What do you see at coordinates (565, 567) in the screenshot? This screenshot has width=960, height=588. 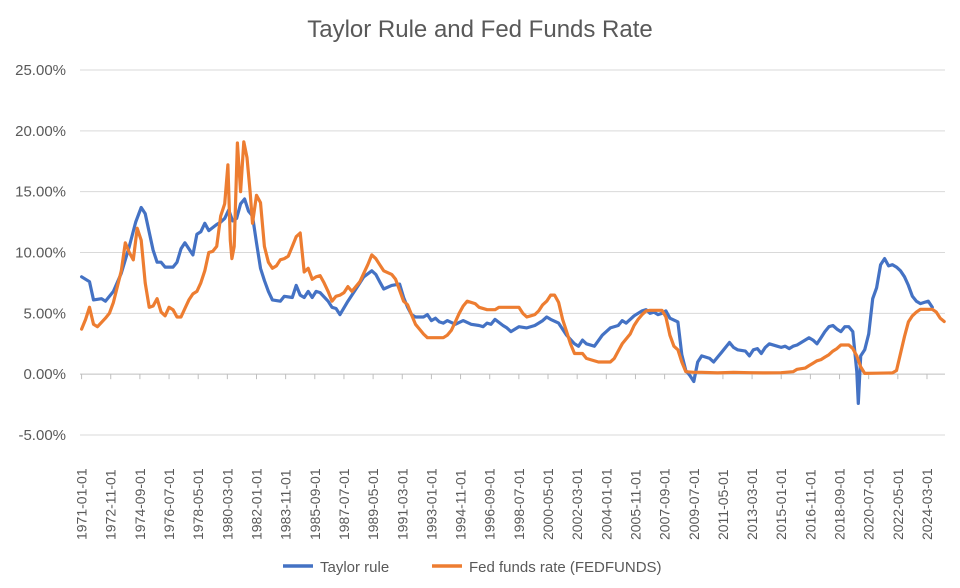 I see `legend-label-fed-funds: Fed funds rate (FEDFUNDS)` at bounding box center [565, 567].